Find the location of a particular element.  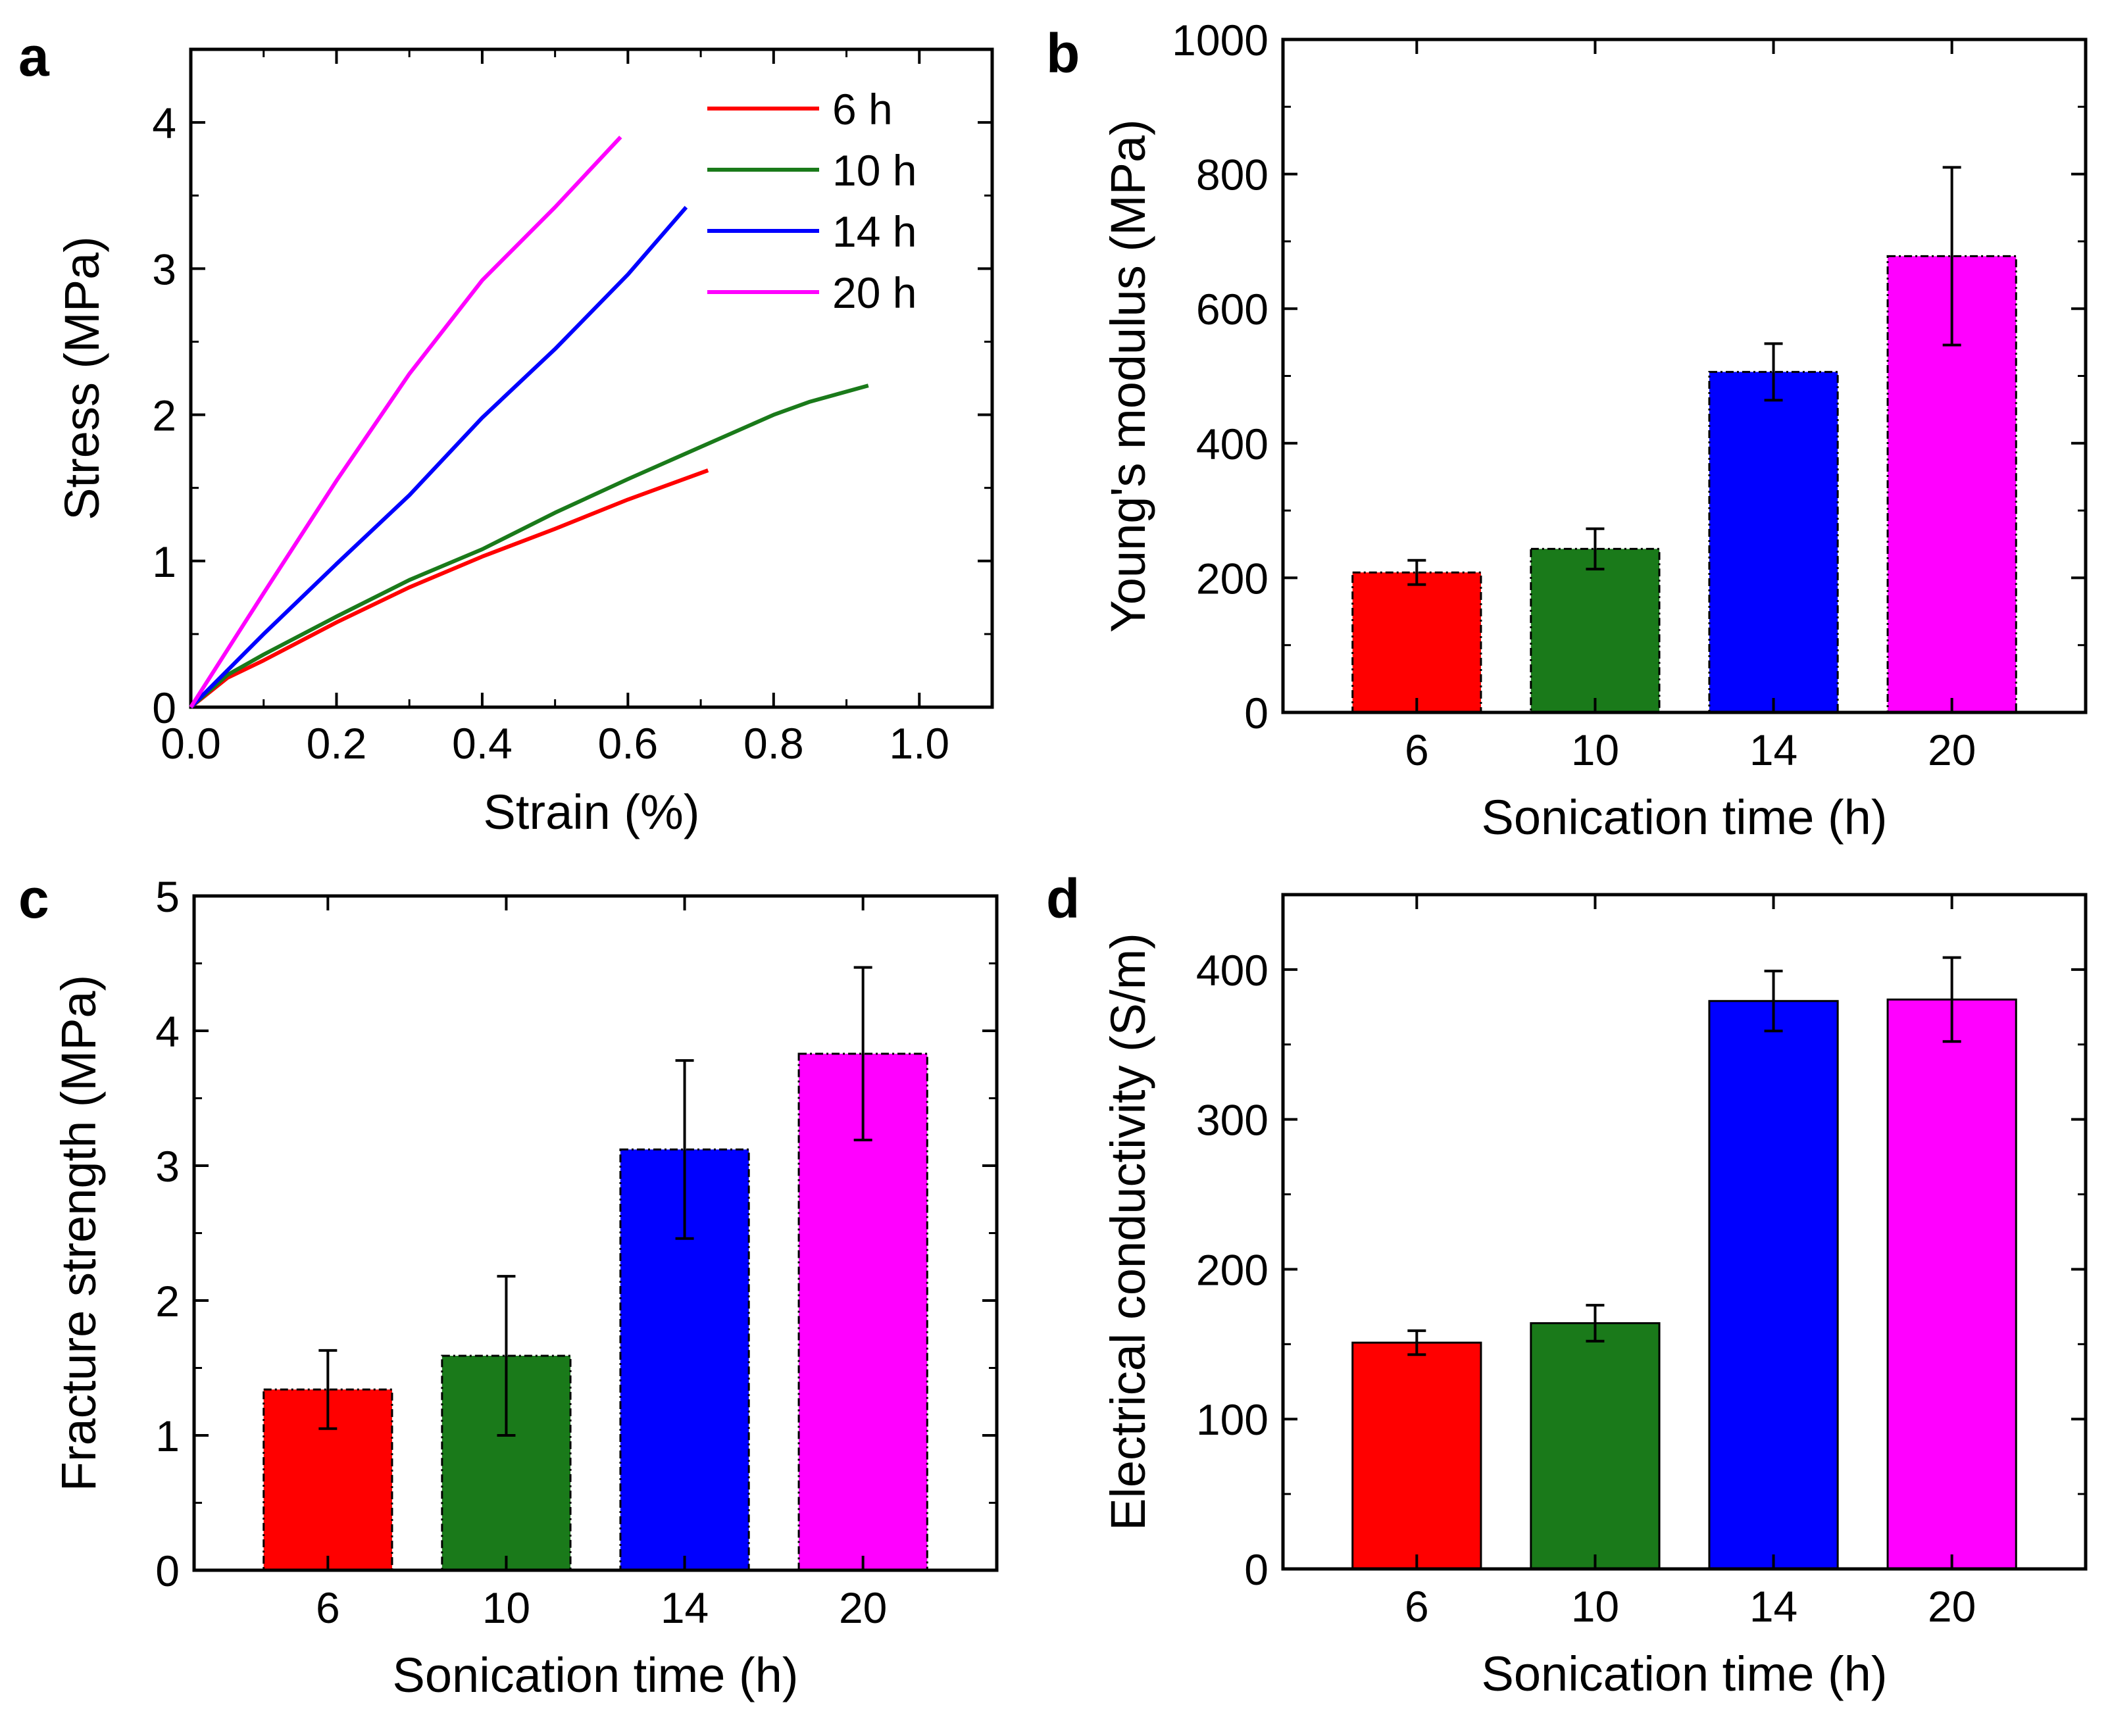

legend-label: 20 h is located at coordinates (874, 293).